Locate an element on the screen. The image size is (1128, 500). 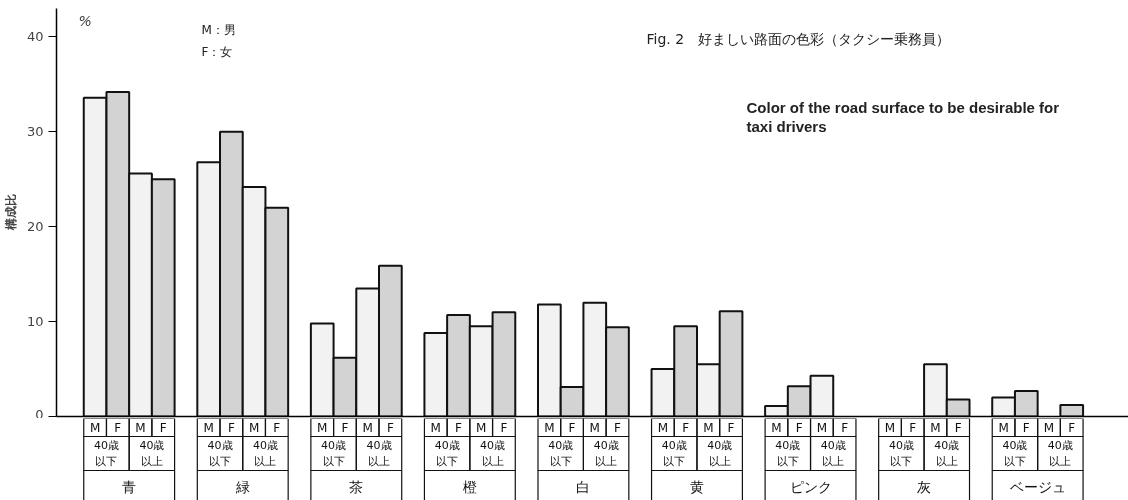
x-tick-label: 黄 is located at coordinates (696, 486).